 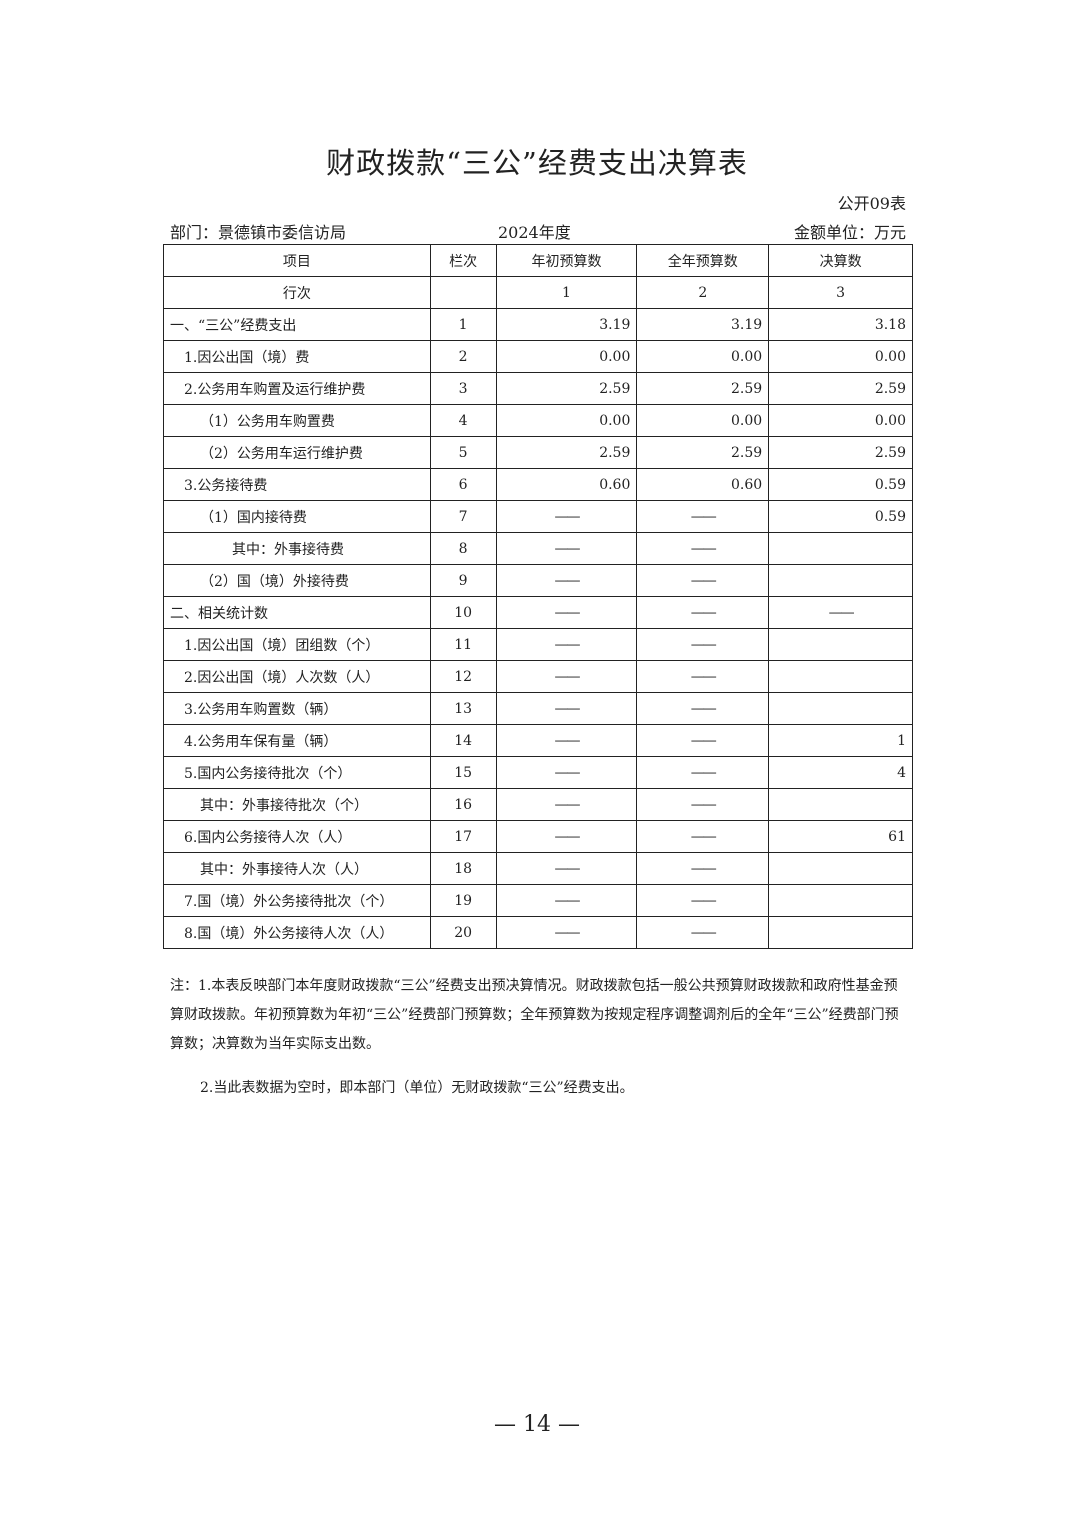 I want to click on table-row: 2.公务用车购置及运行维护费 3 2.59 2.59 2.59, so click(x=538, y=388).